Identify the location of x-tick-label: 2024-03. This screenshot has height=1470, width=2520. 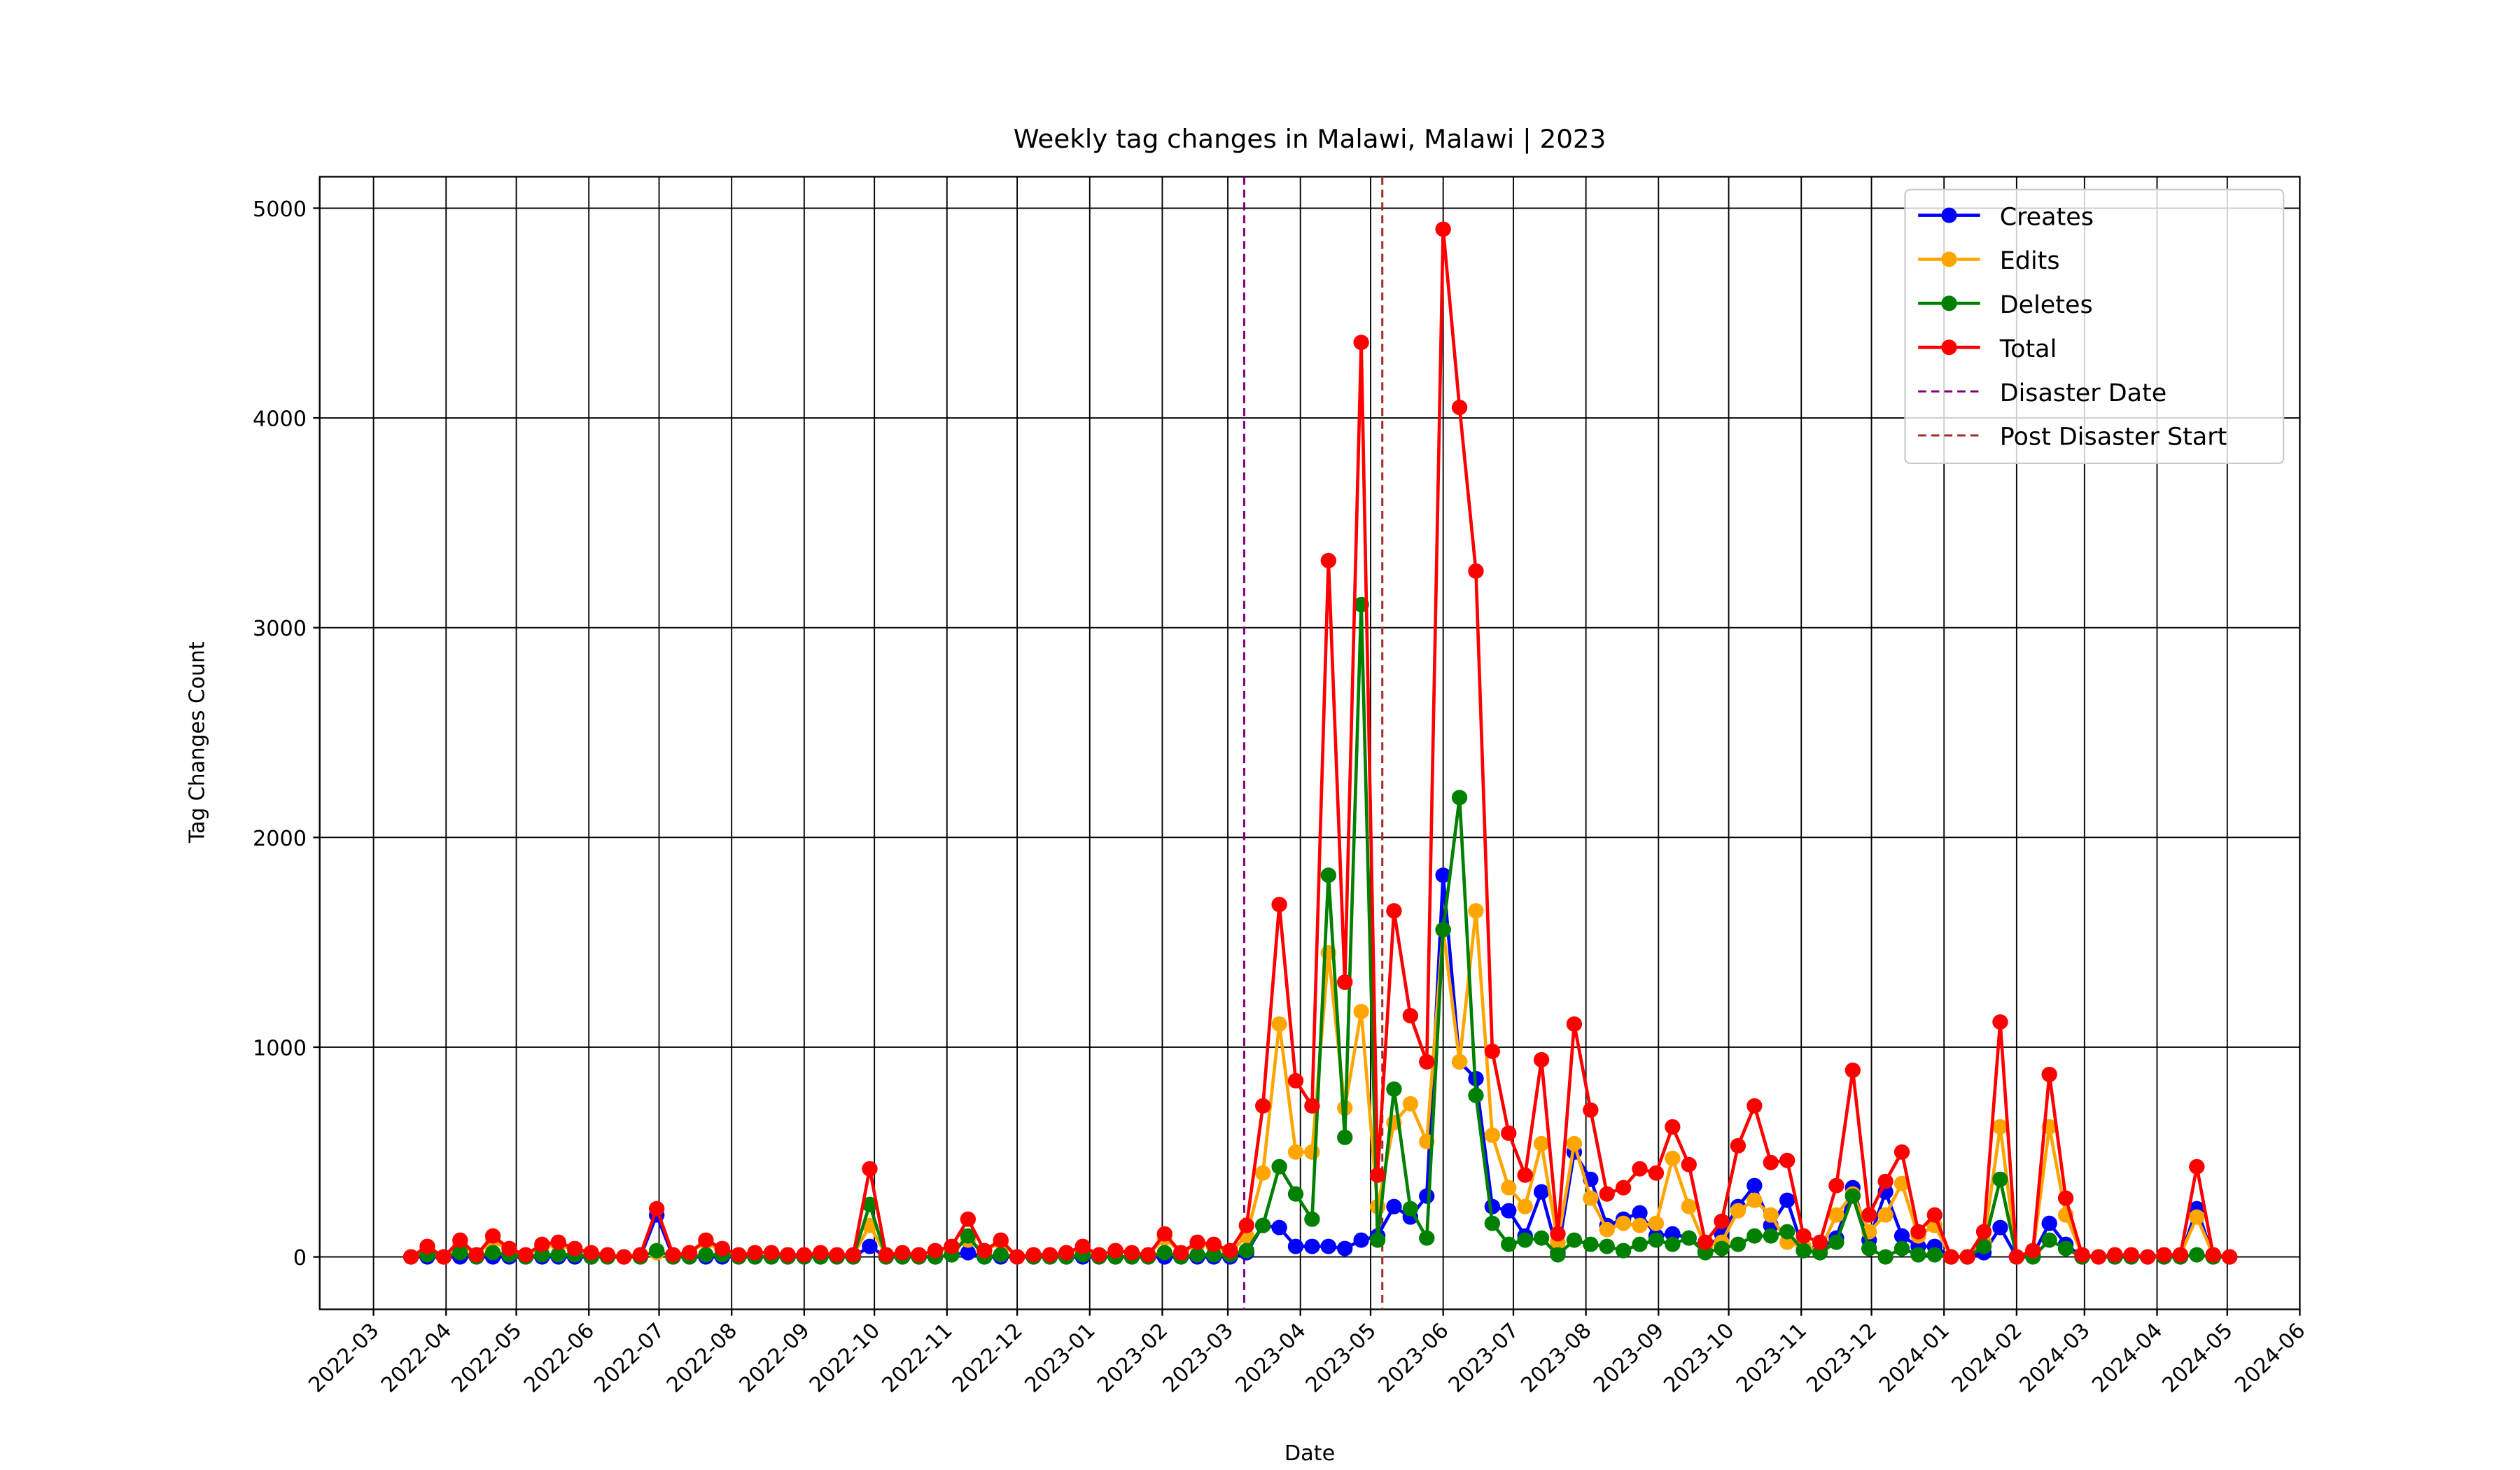
(2054, 1358).